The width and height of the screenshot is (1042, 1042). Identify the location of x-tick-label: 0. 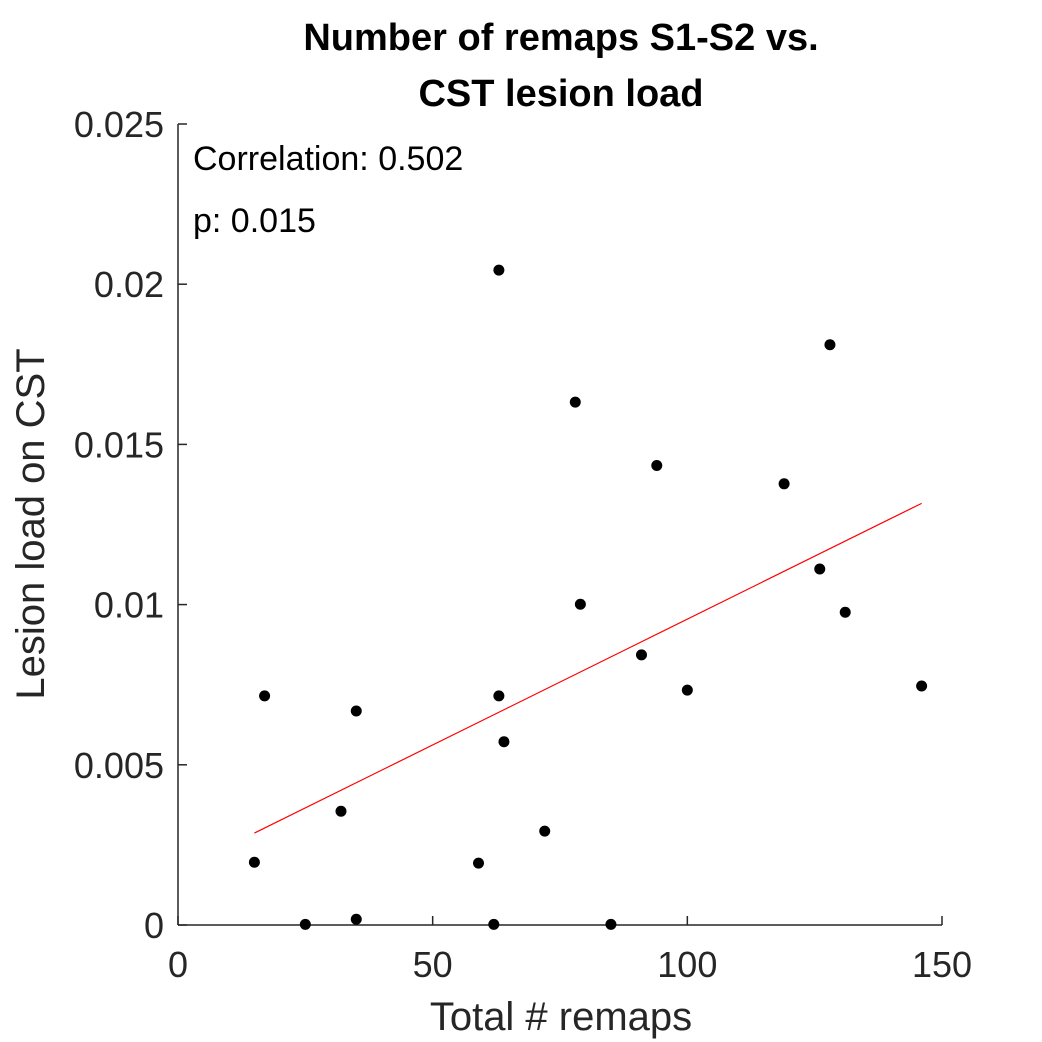
(178, 964).